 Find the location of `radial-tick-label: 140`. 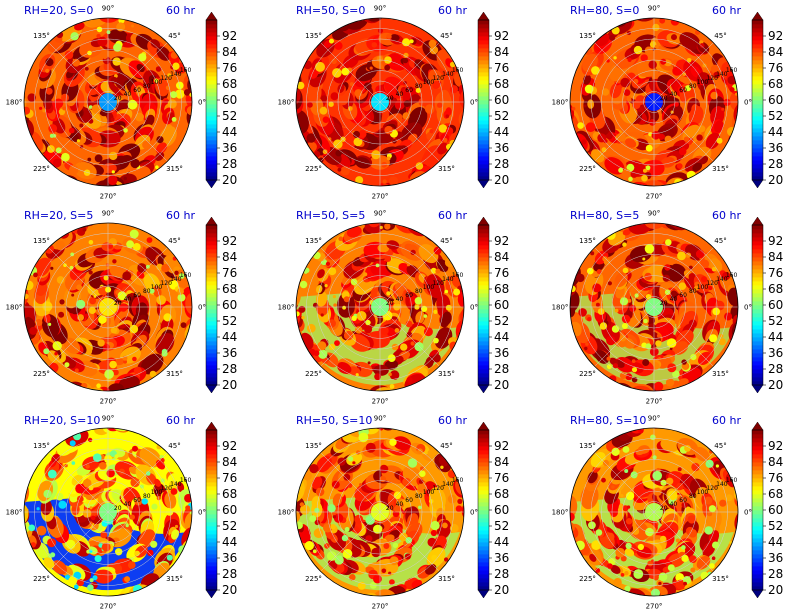

radial-tick-label: 140 is located at coordinates (176, 484).